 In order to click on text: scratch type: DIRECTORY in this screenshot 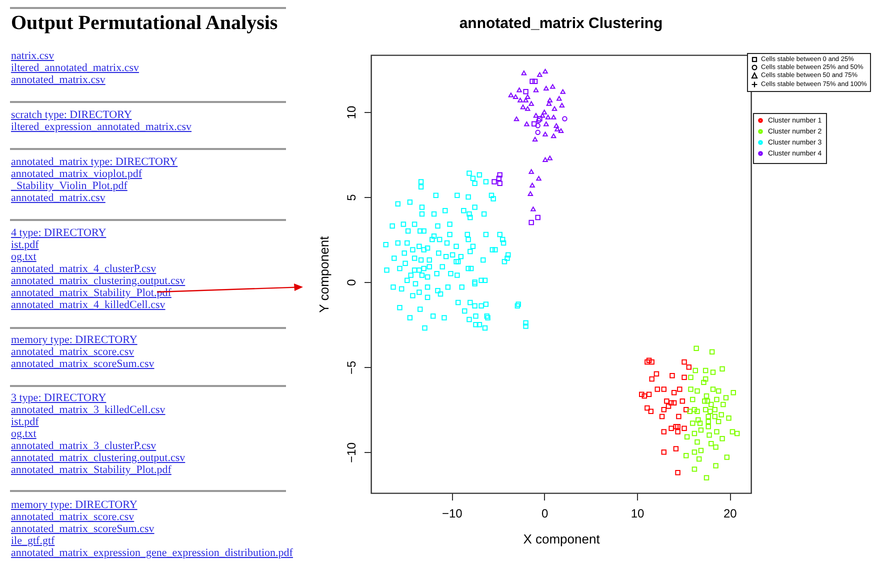, I will do `click(71, 115)`.